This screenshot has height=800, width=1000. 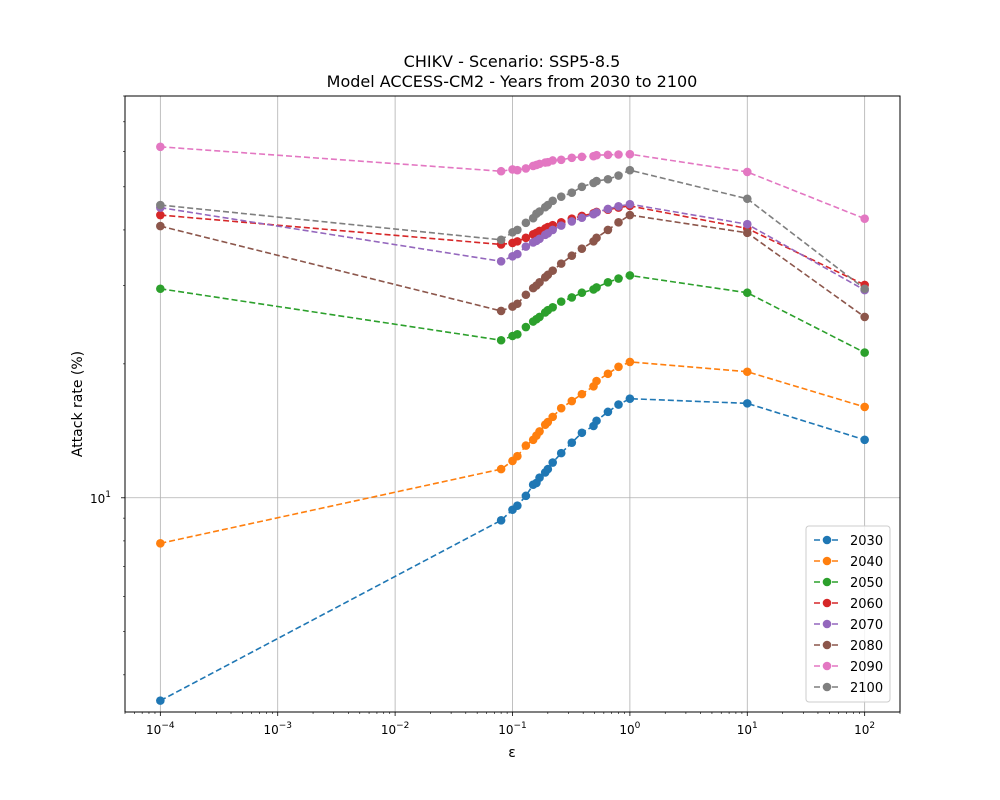 What do you see at coordinates (848, 604) in the screenshot?
I see `legend-item: 2060` at bounding box center [848, 604].